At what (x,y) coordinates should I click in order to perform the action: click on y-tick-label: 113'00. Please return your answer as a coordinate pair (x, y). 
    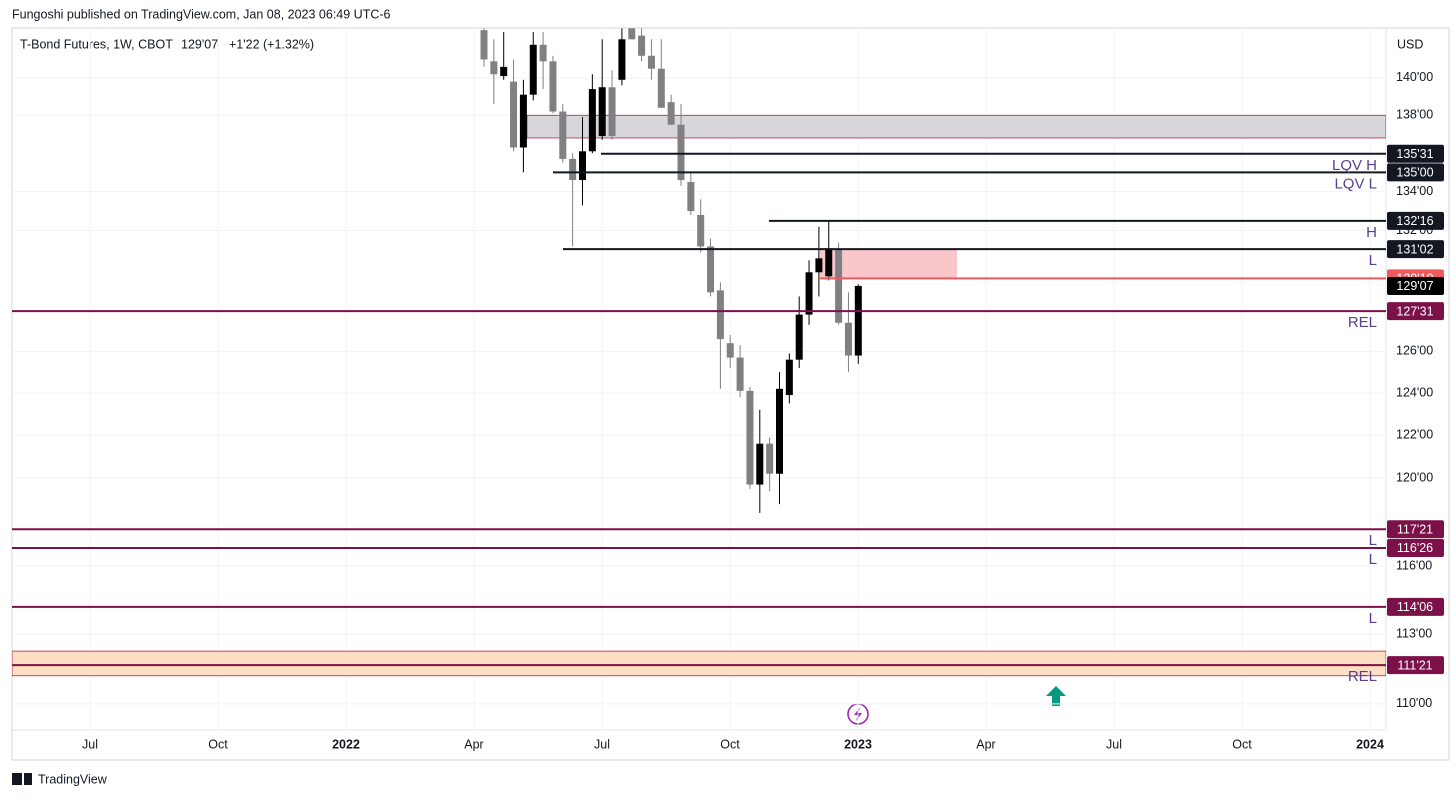
    Looking at the image, I should click on (1414, 633).